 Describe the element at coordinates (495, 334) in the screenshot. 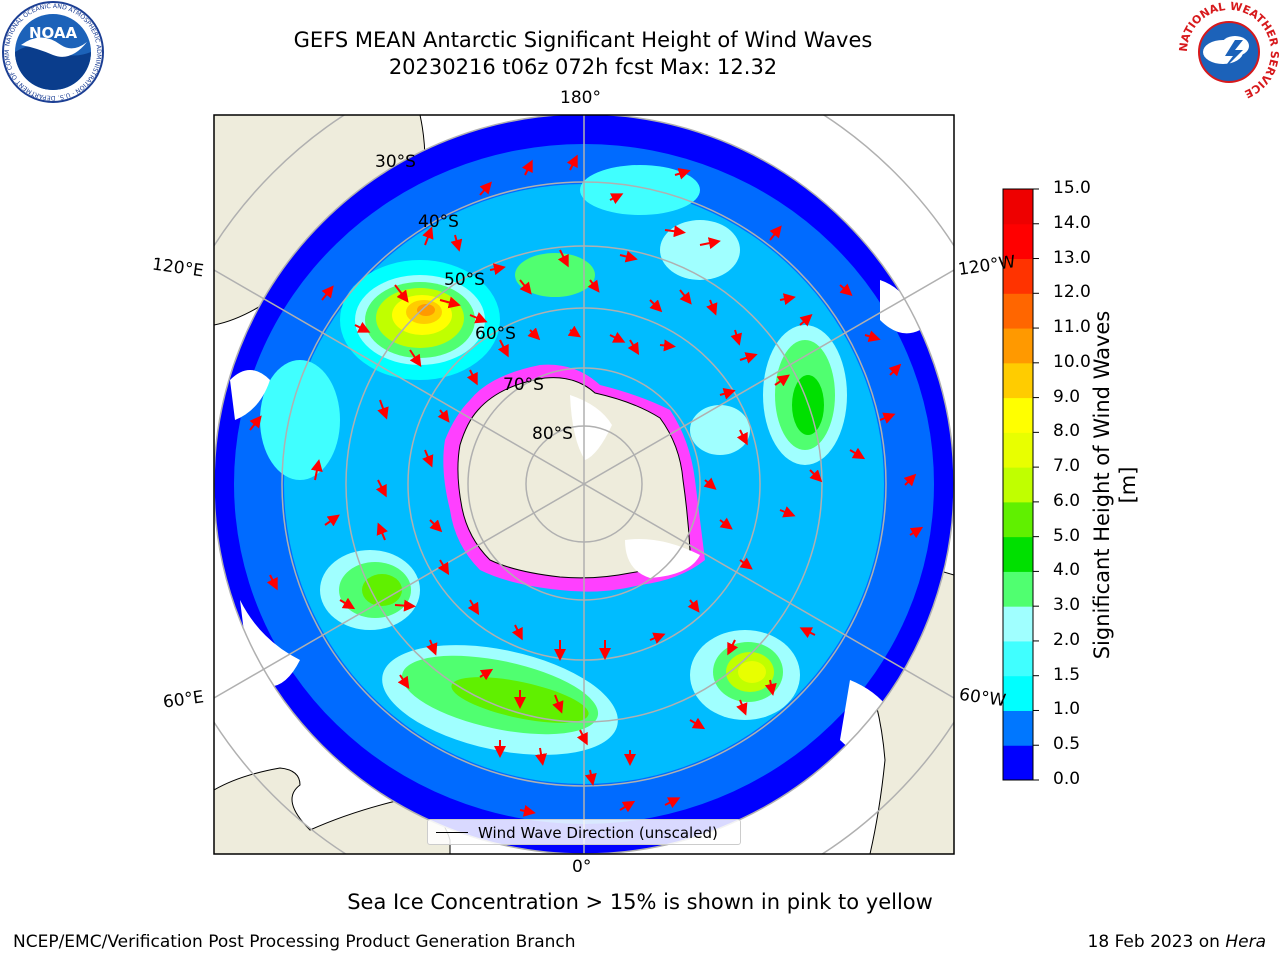

I see `latitude-label-60s: 60°S` at that location.